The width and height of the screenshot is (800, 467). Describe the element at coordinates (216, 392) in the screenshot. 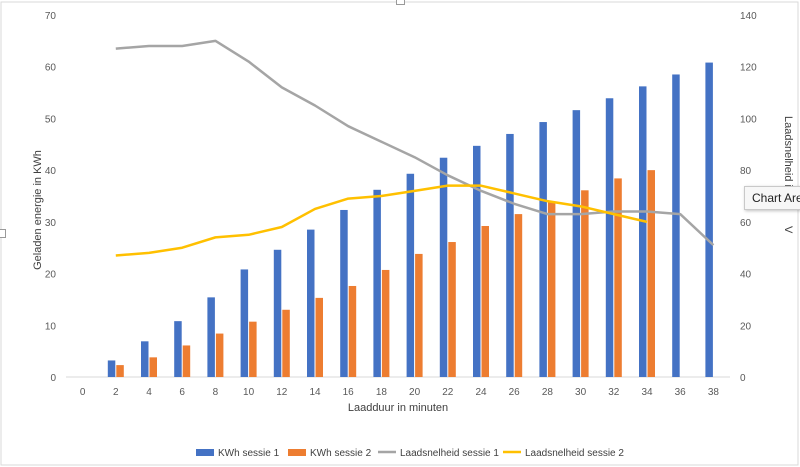

I see `x-tick-label: 8` at that location.